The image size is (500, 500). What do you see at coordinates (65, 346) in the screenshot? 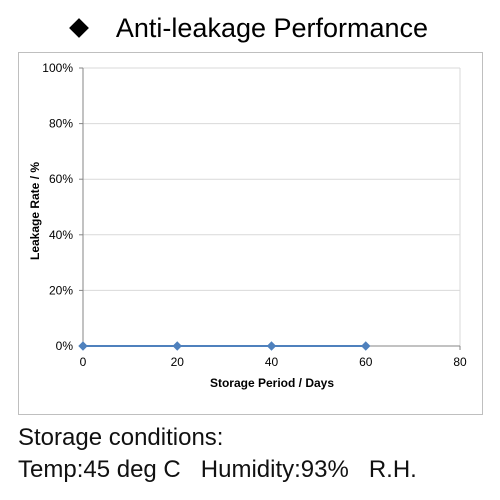
I see `y-tick-label: 0%` at bounding box center [65, 346].